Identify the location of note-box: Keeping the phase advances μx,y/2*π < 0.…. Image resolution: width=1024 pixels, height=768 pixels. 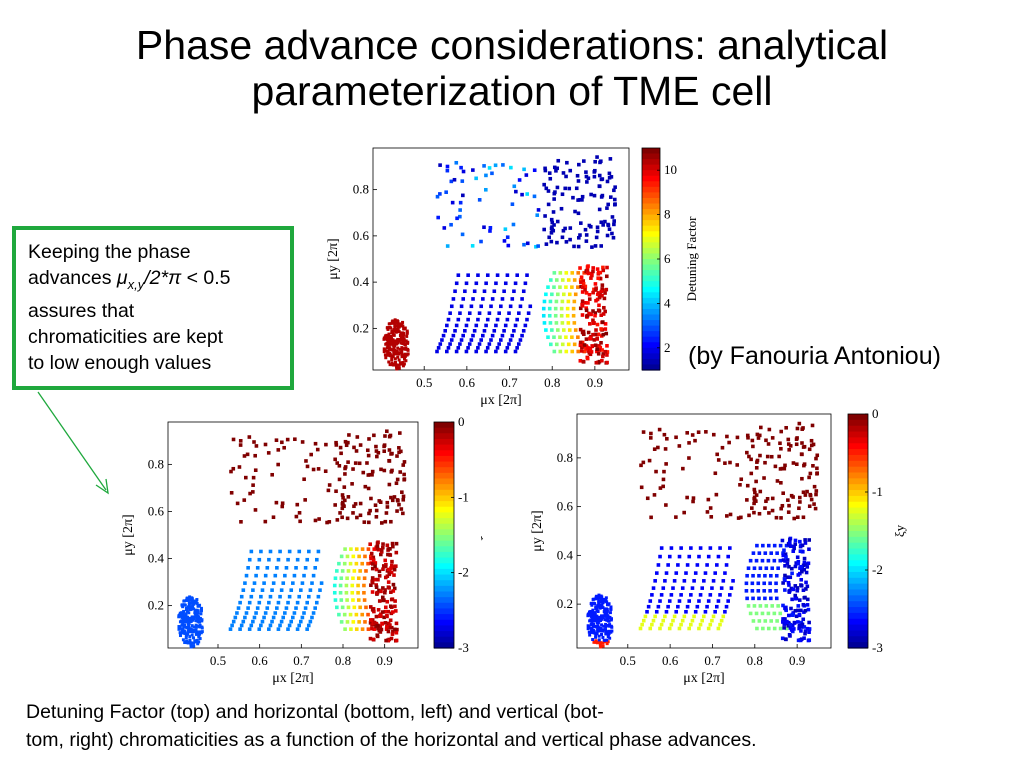
(153, 308).